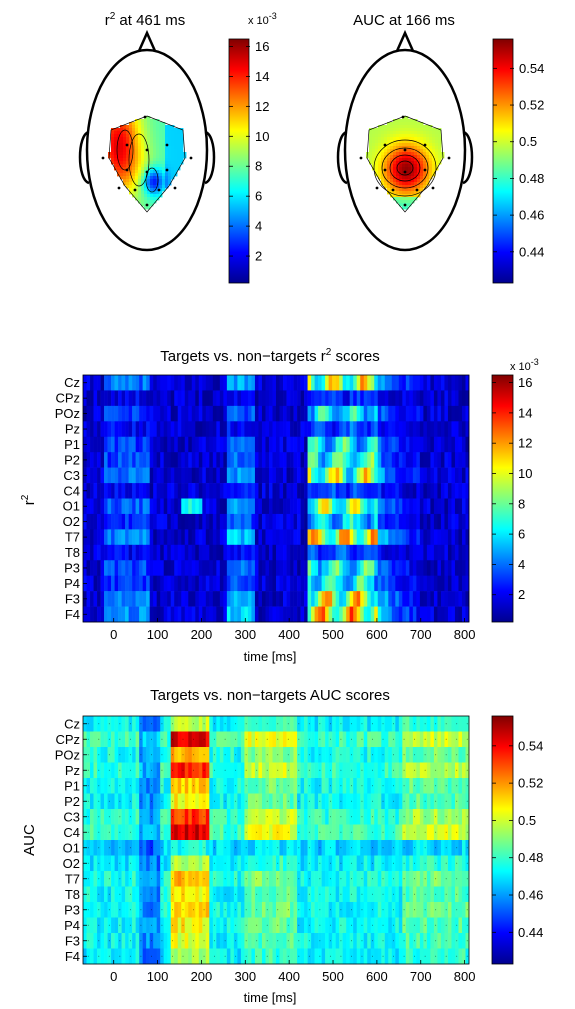 The width and height of the screenshot is (575, 1009). Describe the element at coordinates (262, 19) in the screenshot. I see `colorbar-multiplier: x 10-3` at that location.